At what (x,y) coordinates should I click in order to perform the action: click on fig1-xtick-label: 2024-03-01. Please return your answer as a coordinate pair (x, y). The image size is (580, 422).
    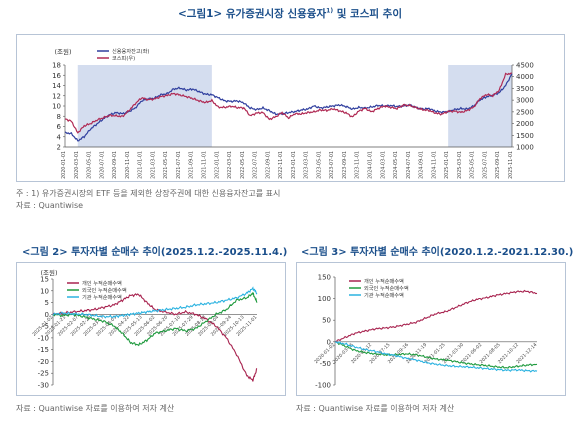
    Looking at the image, I should click on (383, 165).